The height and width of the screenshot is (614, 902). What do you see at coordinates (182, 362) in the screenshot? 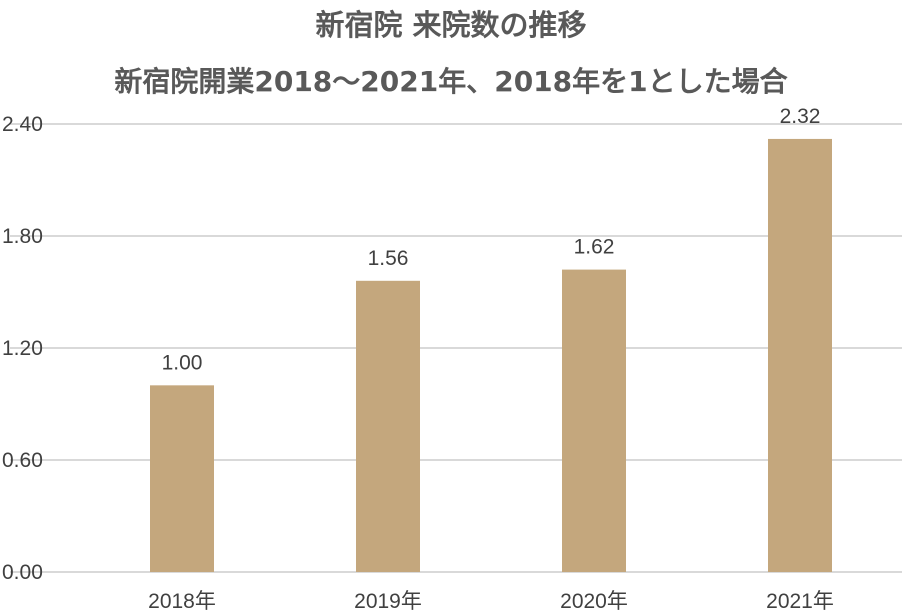
I see `data-label: 1.00` at bounding box center [182, 362].